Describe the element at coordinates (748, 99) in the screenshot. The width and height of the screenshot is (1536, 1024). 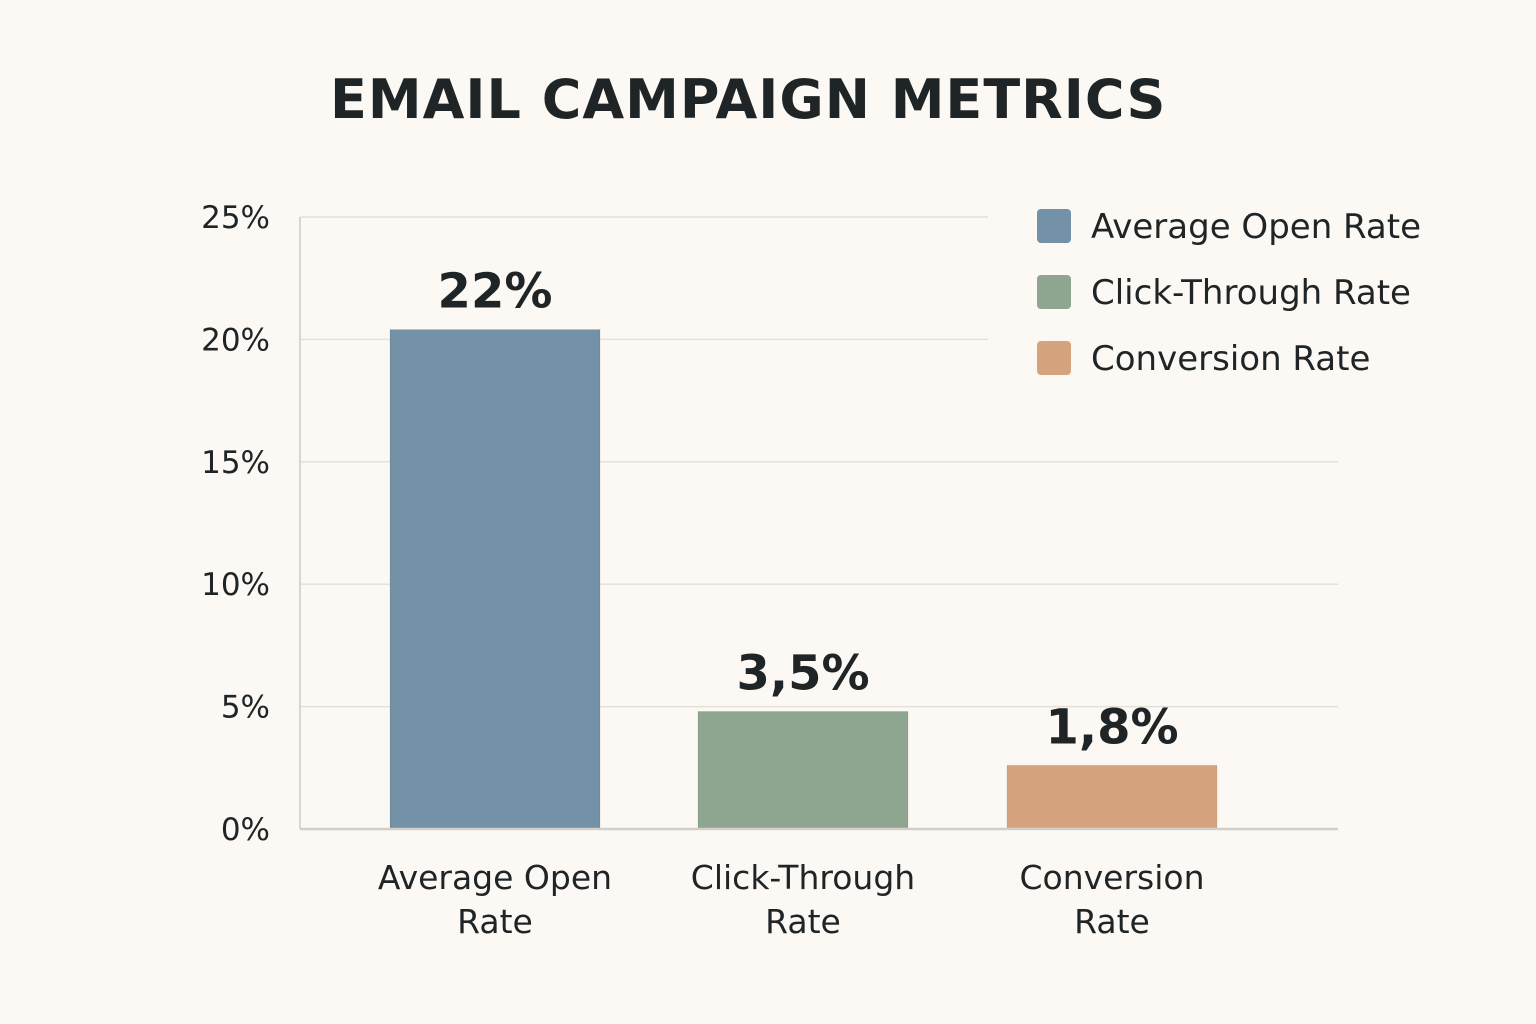
I see `chart-title: EMAIL CAMPAIGN METRICS` at that location.